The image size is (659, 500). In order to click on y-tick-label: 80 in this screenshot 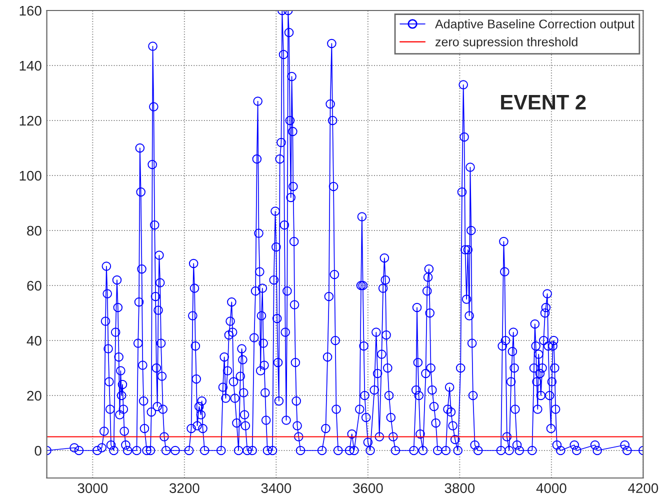, I will do `click(34, 231)`.